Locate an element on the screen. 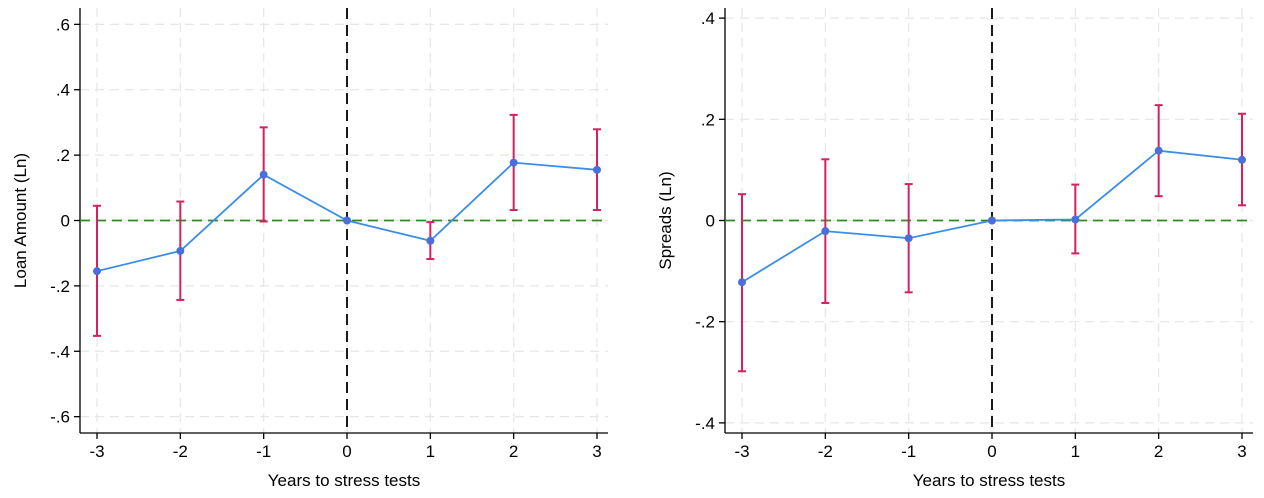 Image resolution: width=1264 pixels, height=498 pixels. y-tick-label: .6 is located at coordinates (63, 24).